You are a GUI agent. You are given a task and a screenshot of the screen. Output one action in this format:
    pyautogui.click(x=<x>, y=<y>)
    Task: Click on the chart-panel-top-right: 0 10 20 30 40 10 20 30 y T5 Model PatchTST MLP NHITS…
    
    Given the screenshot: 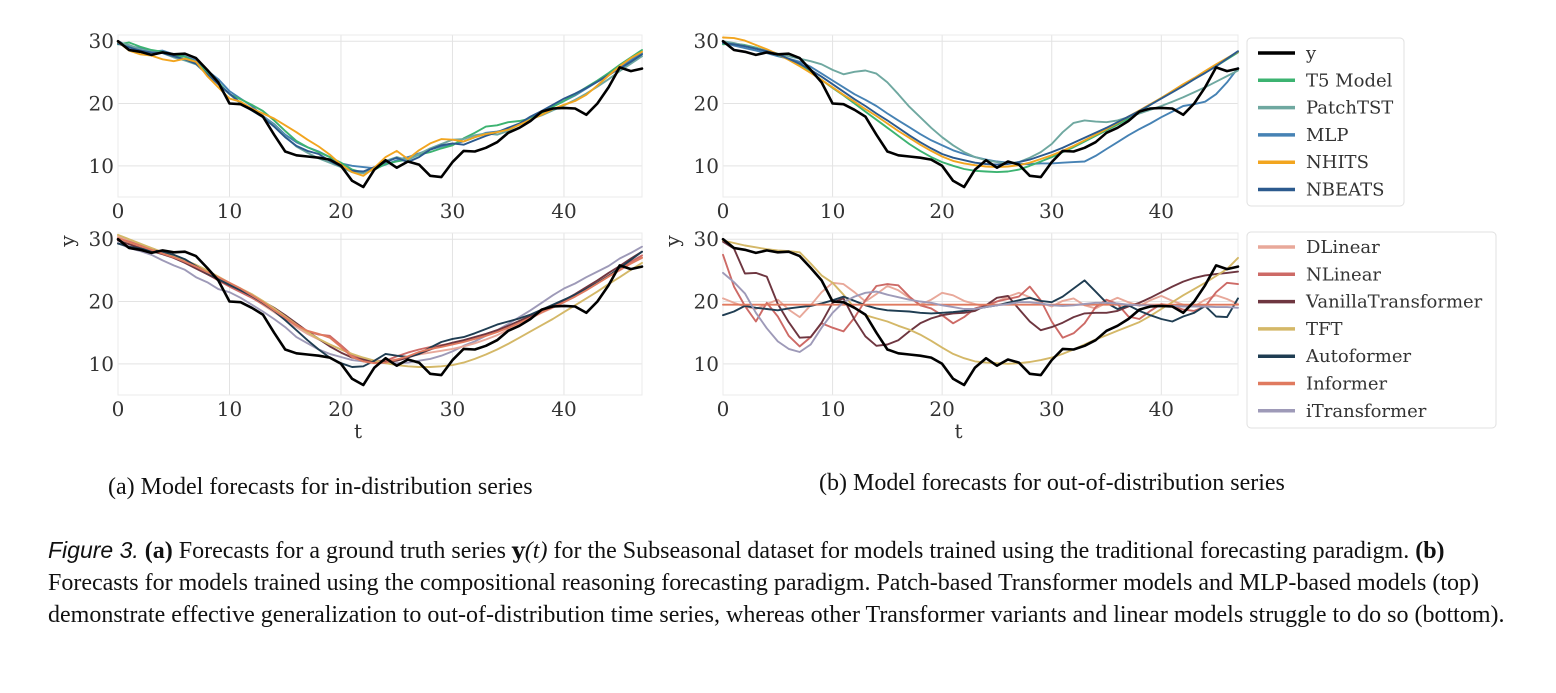 What is the action you would take?
    pyautogui.click(x=1049, y=126)
    